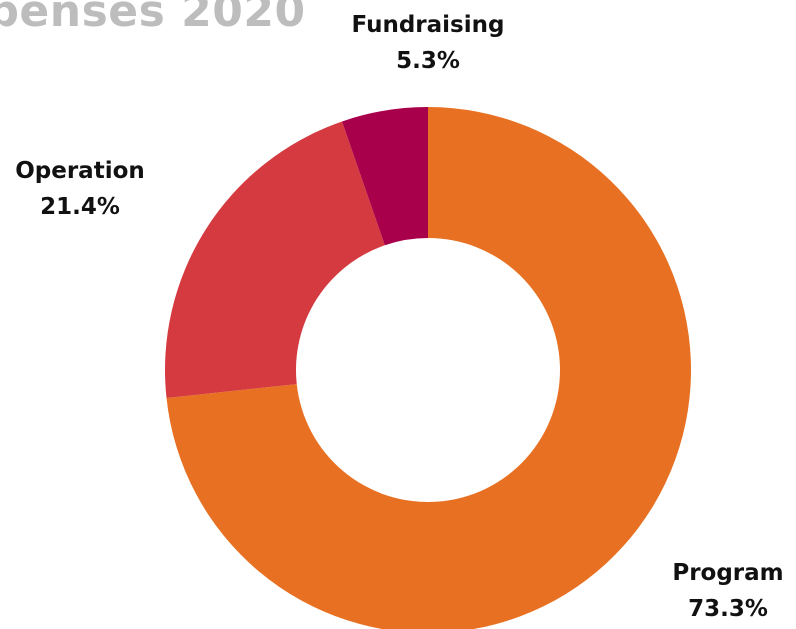  What do you see at coordinates (728, 591) in the screenshot?
I see `slice-label-program: Program 73.3%` at bounding box center [728, 591].